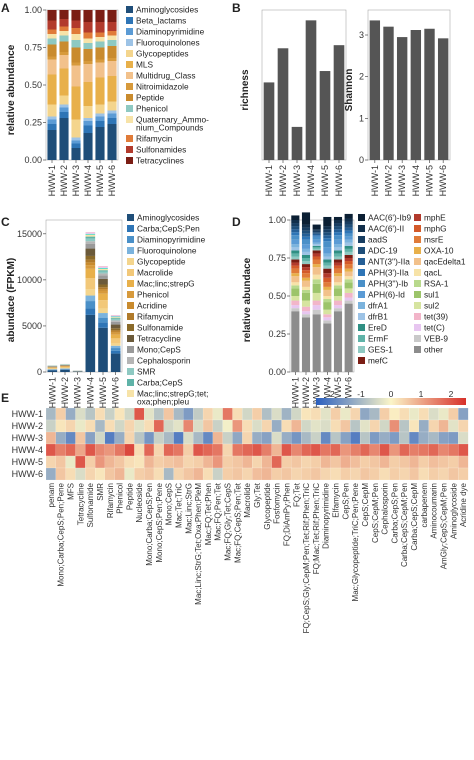  Describe the element at coordinates (27, 462) in the screenshot. I see `heatmap-row-label: HWW-5` at that location.